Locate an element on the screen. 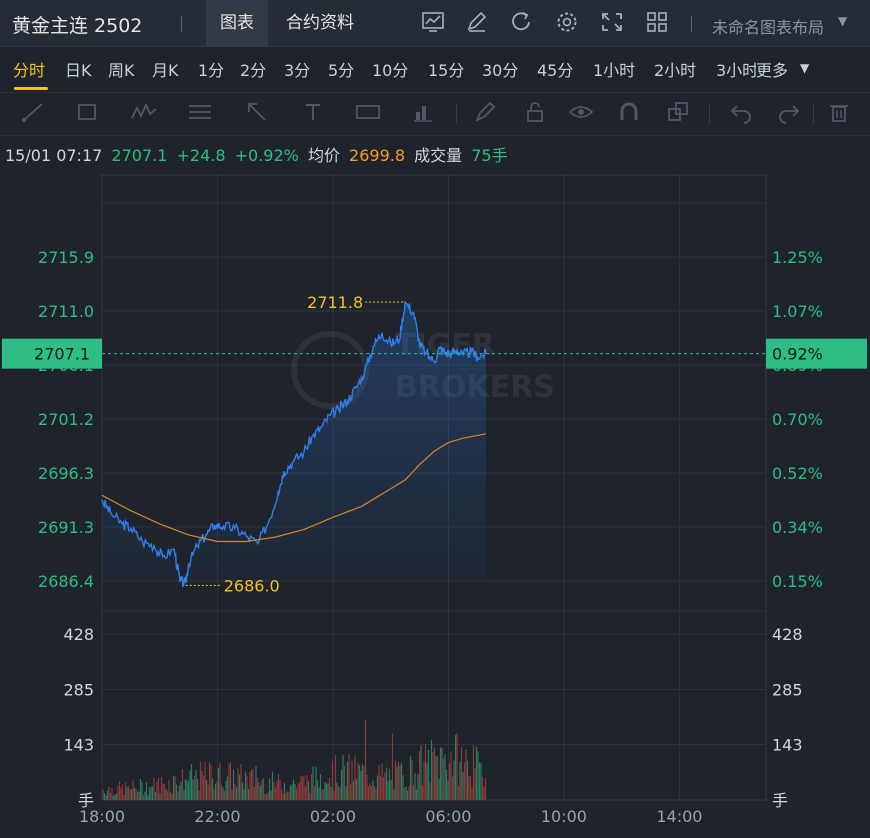  period-30m: 30分 is located at coordinates (500, 70).